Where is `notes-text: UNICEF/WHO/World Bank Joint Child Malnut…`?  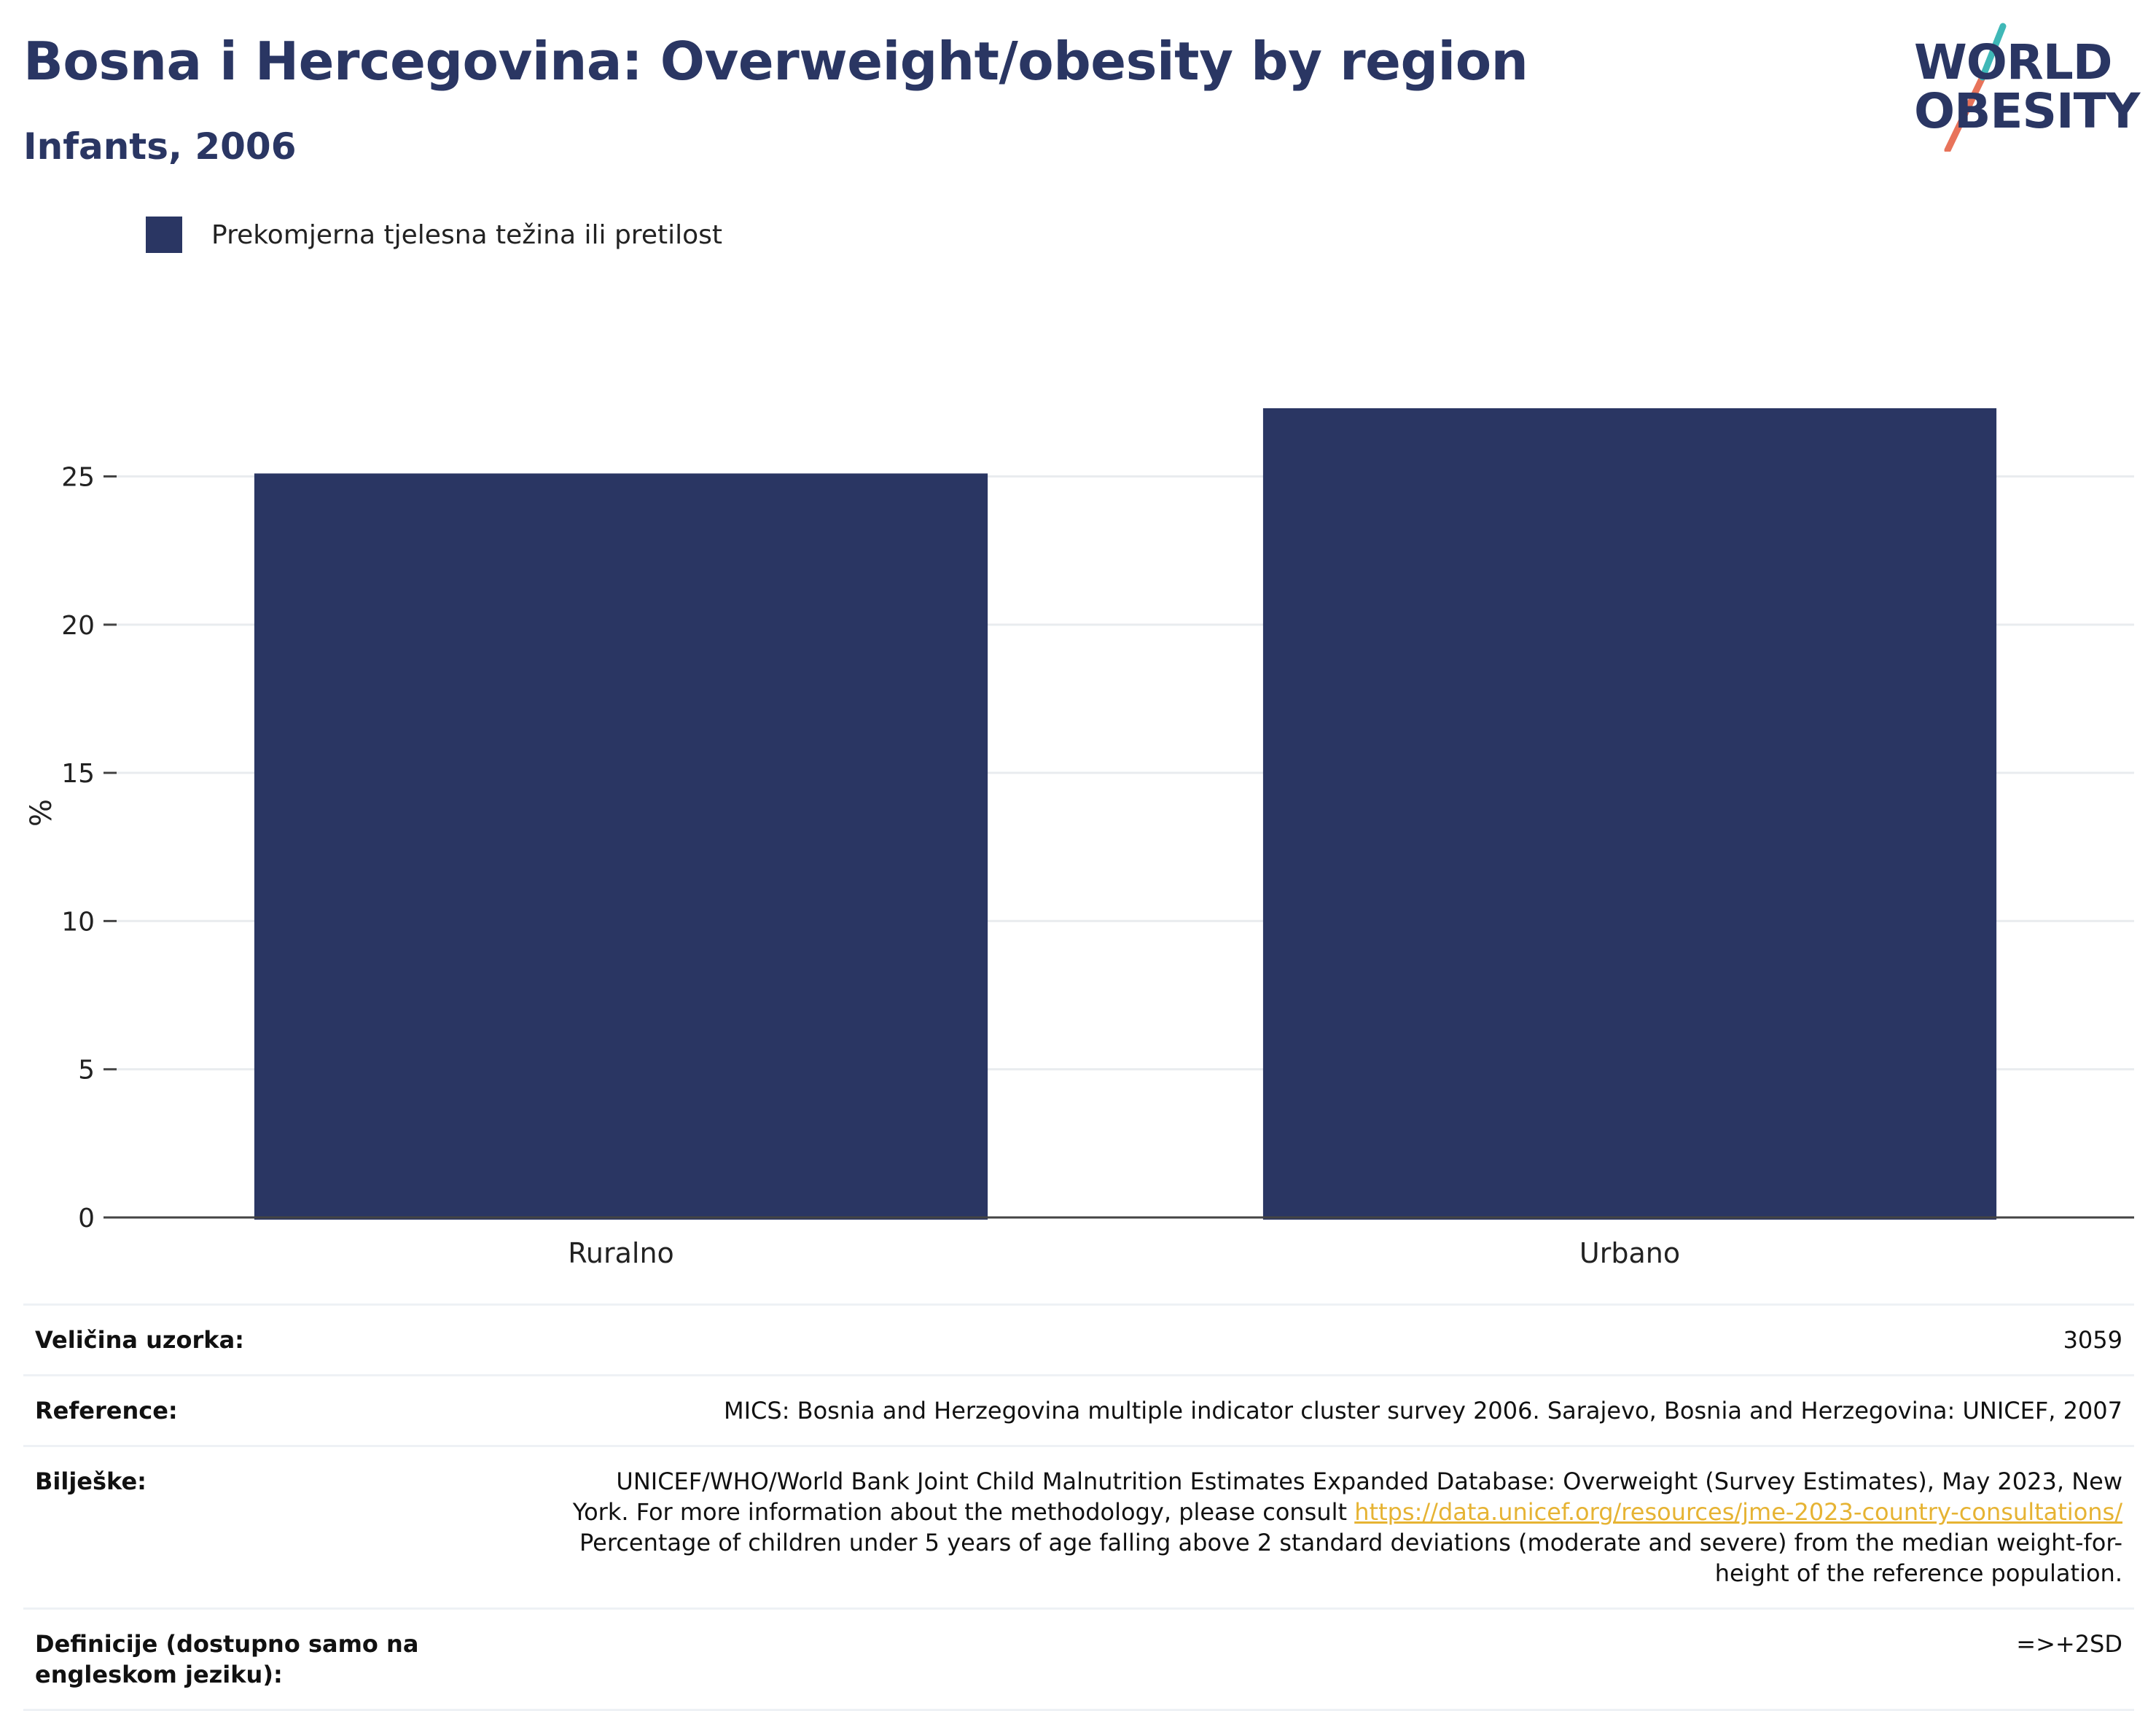 notes-text: UNICEF/WHO/World Bank Joint Child Malnut… is located at coordinates (1347, 1497).